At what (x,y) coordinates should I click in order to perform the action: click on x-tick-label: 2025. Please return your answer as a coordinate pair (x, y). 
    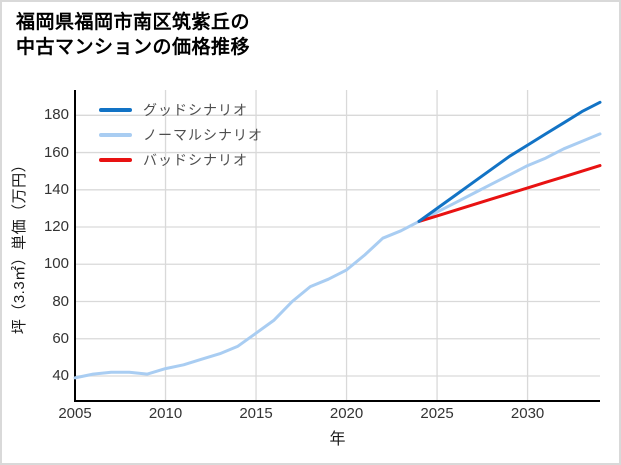
    Looking at the image, I should click on (437, 413).